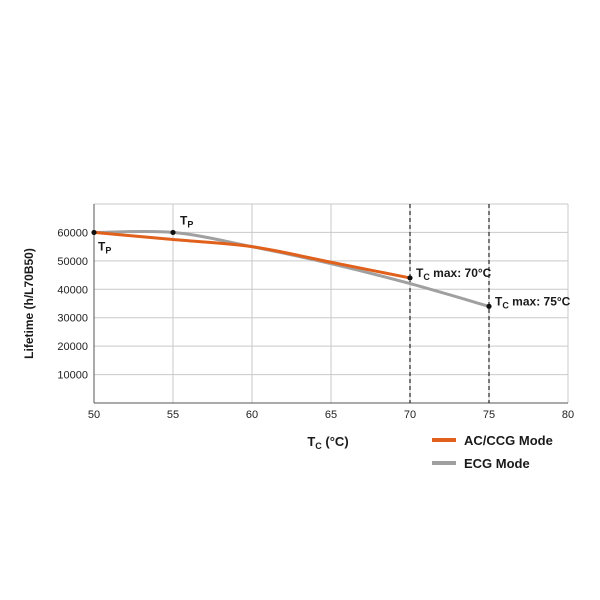 The height and width of the screenshot is (600, 600). What do you see at coordinates (72, 319) in the screenshot?
I see `y-tick-label: 30000` at bounding box center [72, 319].